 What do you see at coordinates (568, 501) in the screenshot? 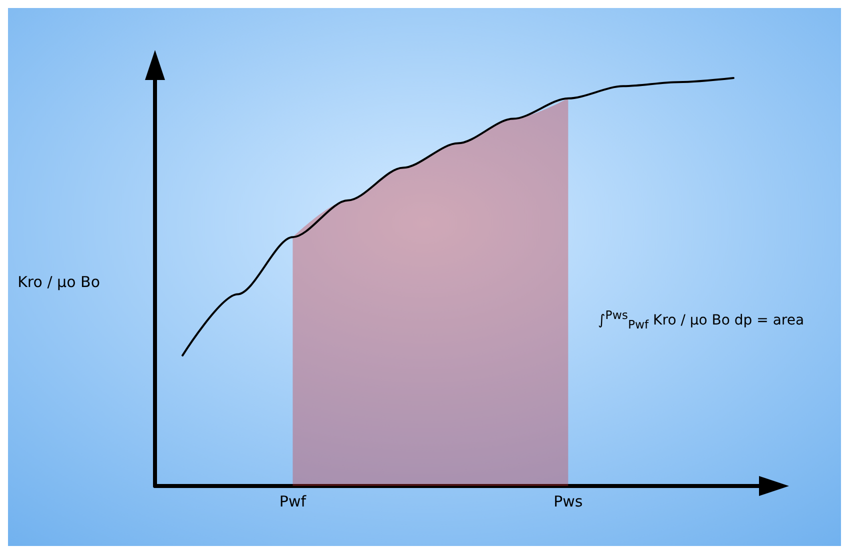
I see `x-tick-label: Pws` at bounding box center [568, 501].